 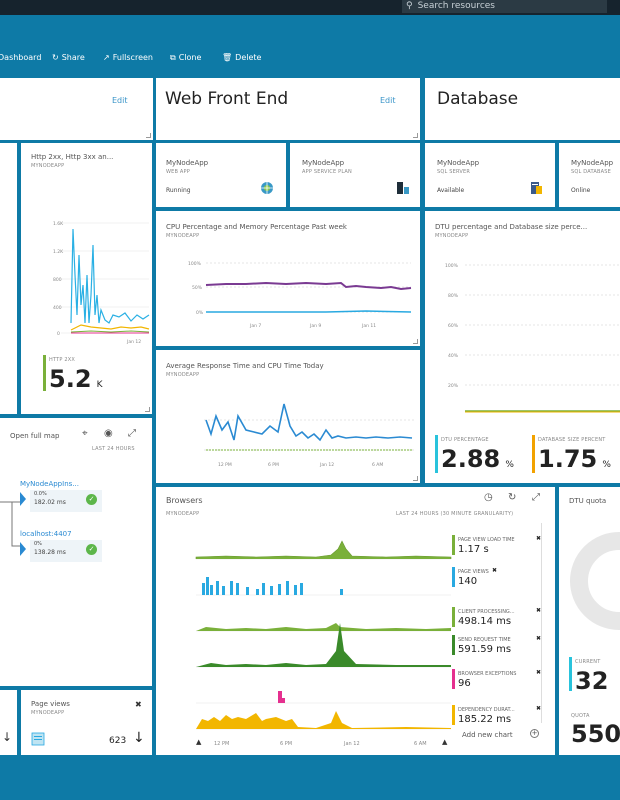 I want to click on dashboard-button: Dashboard, so click(x=20, y=57).